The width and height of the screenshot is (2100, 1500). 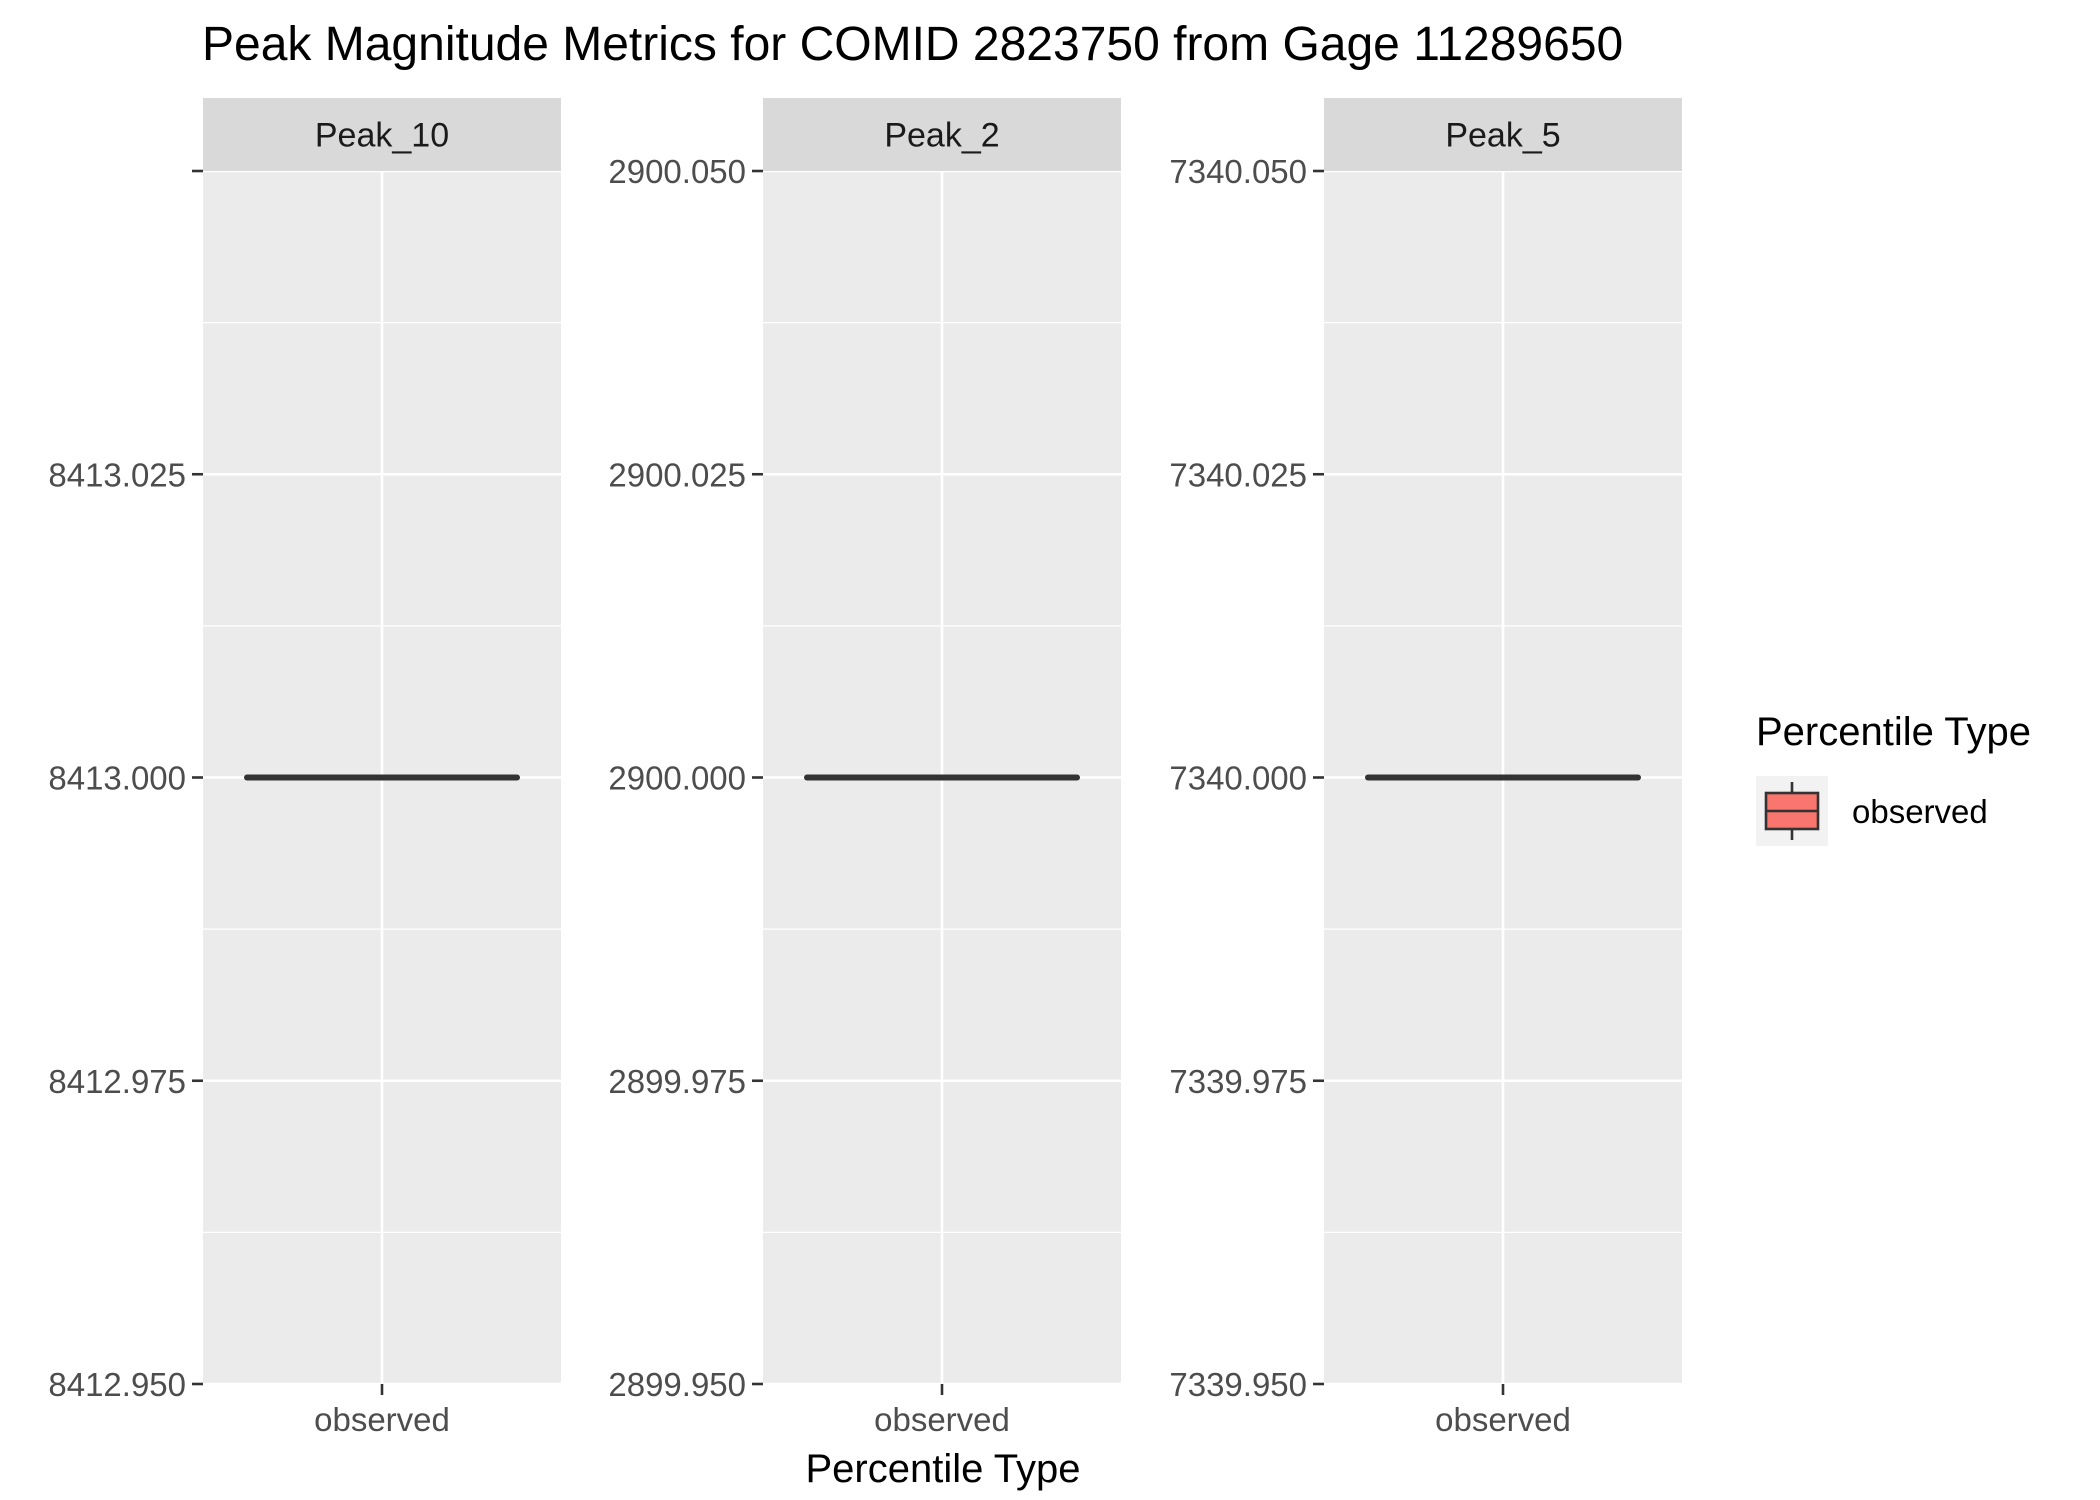 I want to click on facet-label: Peak_2, so click(x=941, y=136).